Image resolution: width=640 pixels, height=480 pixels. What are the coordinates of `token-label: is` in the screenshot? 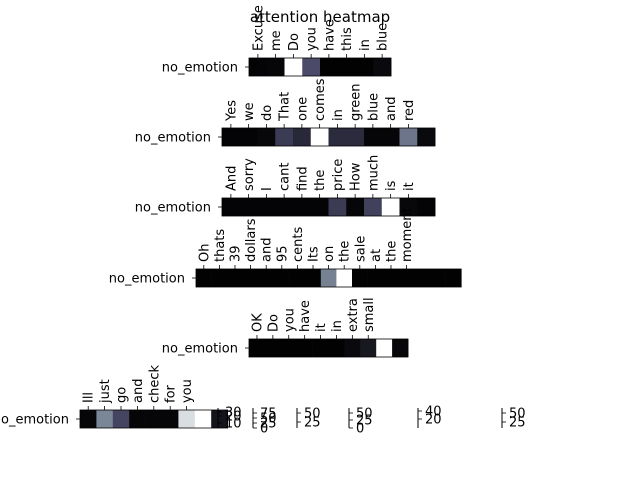 It's located at (391, 185).